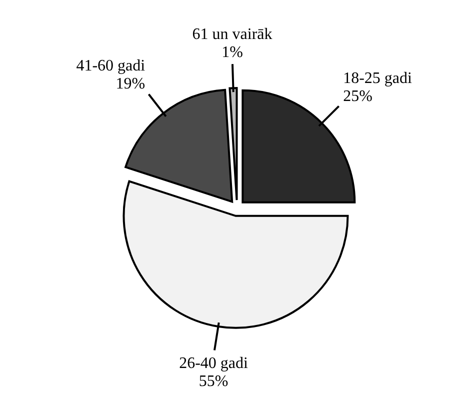 Image resolution: width=473 pixels, height=401 pixels. What do you see at coordinates (131, 83) in the screenshot?
I see `data-label: 19%` at bounding box center [131, 83].